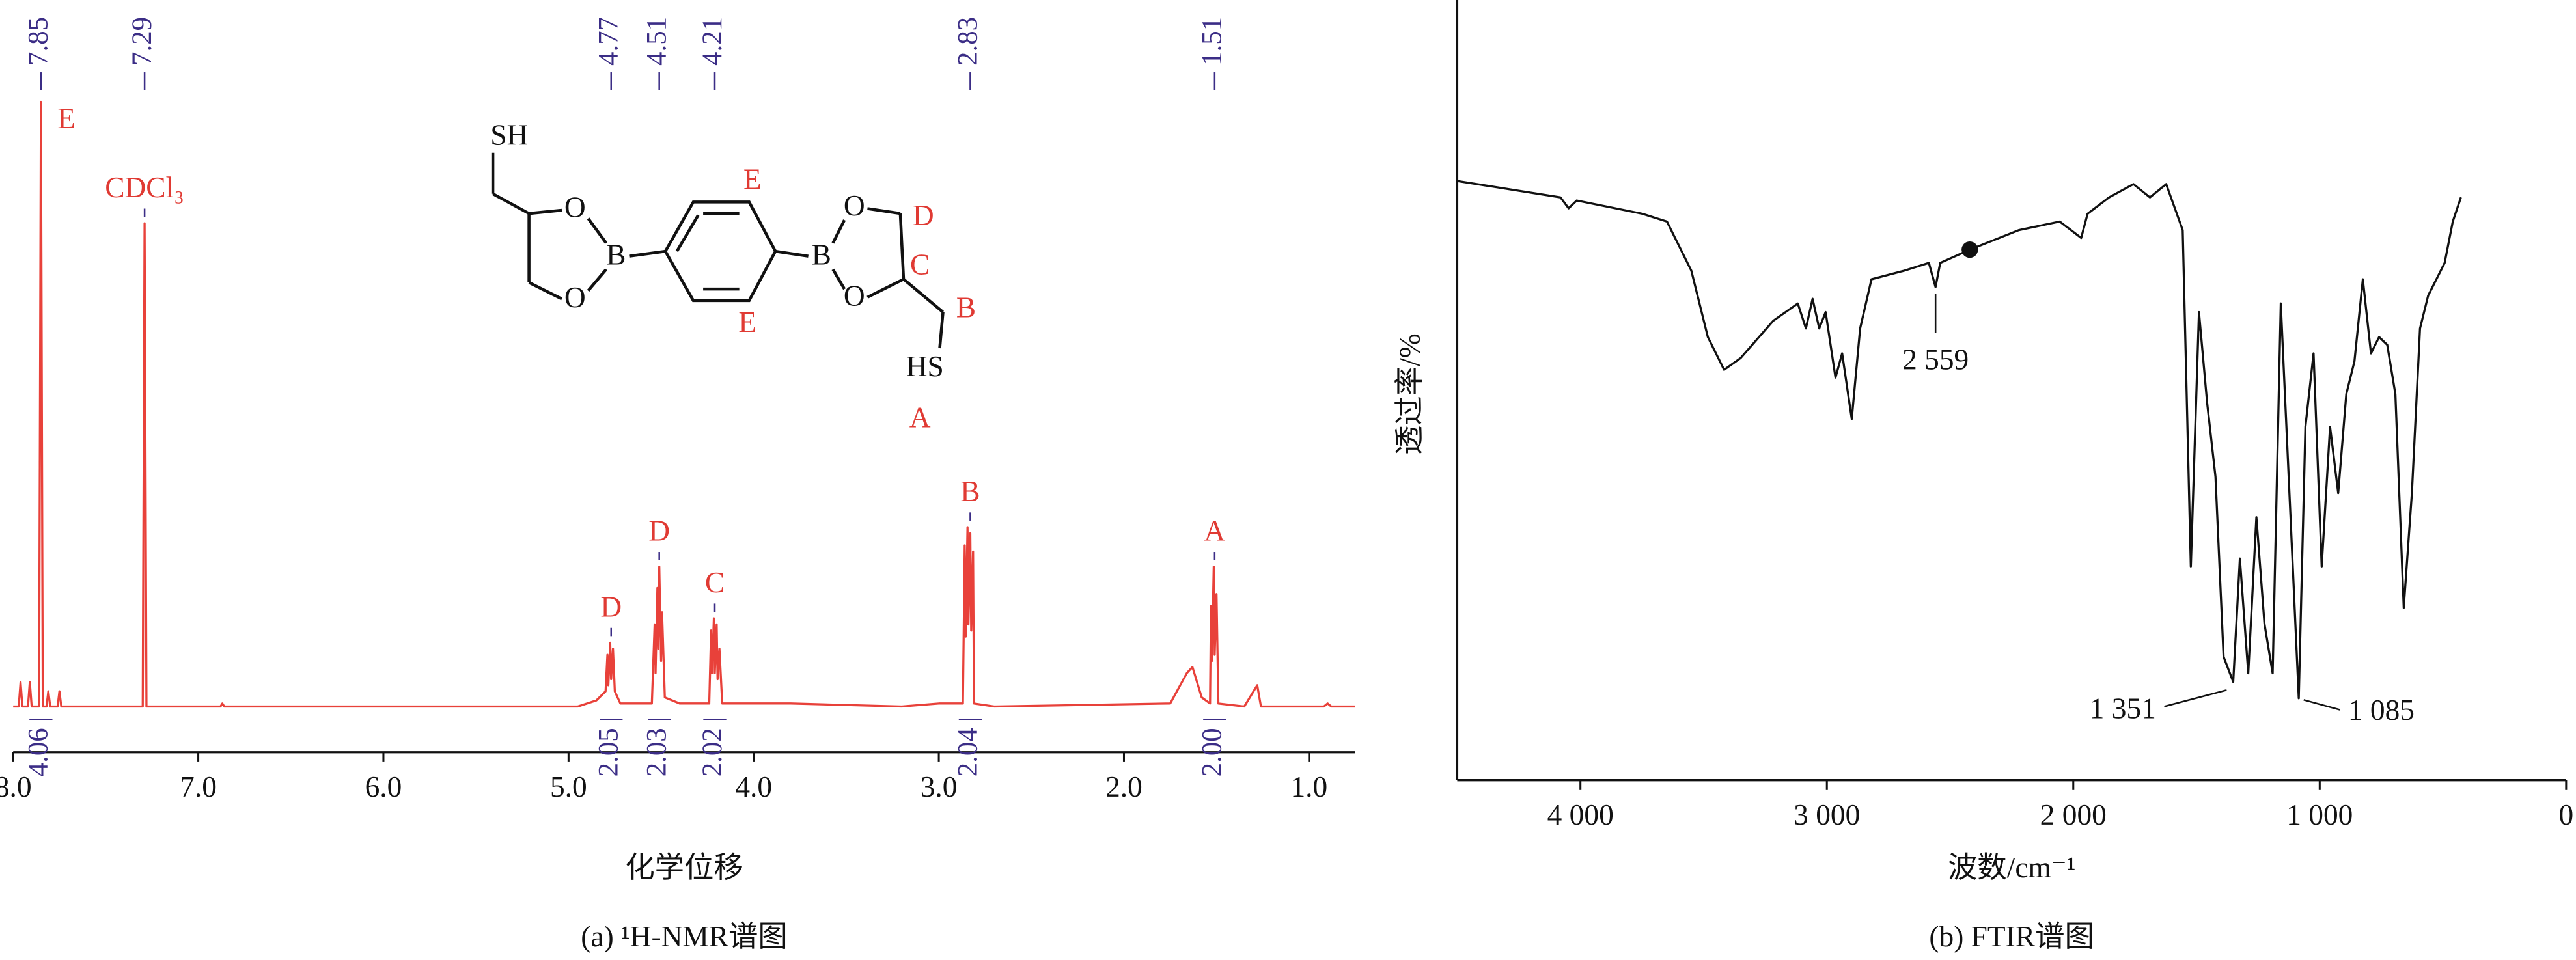 The image size is (2576, 960). Describe the element at coordinates (144, 187) in the screenshot. I see `peak-label: CDCl₃` at that location.